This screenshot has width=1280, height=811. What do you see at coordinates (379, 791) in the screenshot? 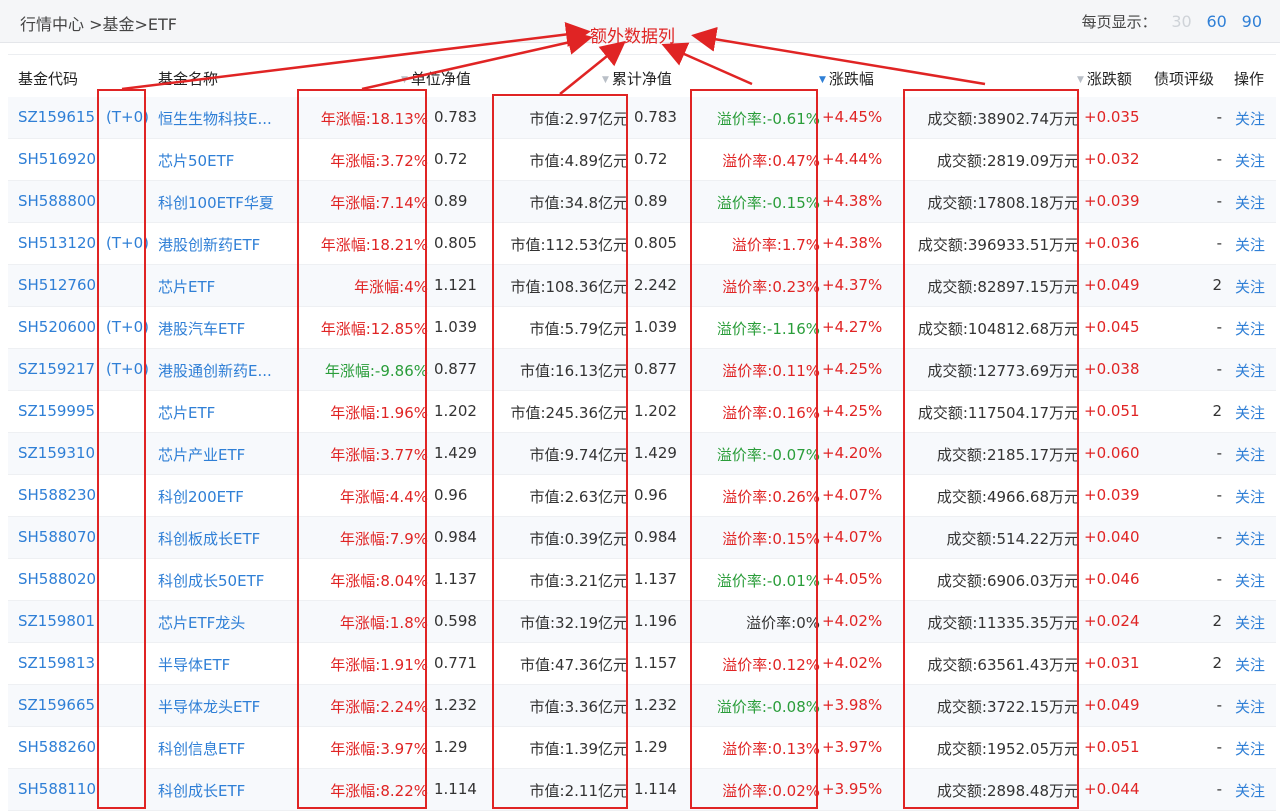
I see `ytd-return: 年涨幅:8.22%` at bounding box center [379, 791].